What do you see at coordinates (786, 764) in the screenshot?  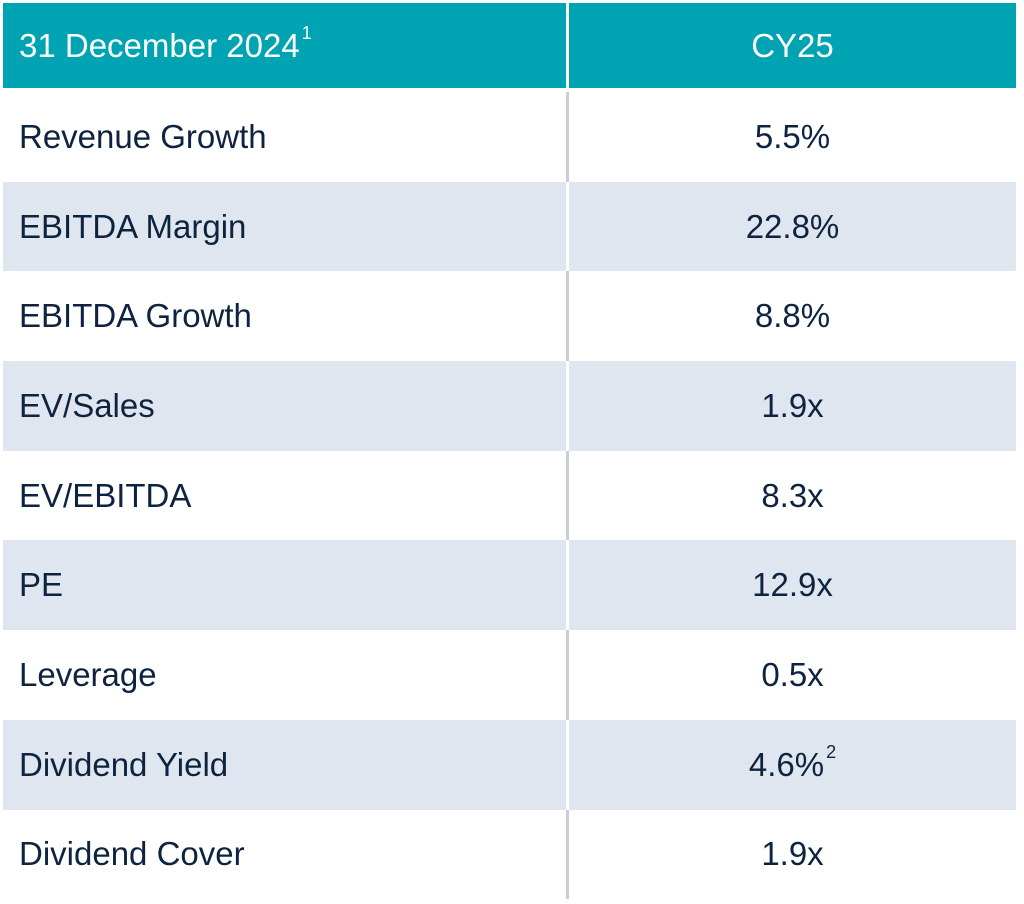 I see `metric-value: 4.6%` at bounding box center [786, 764].